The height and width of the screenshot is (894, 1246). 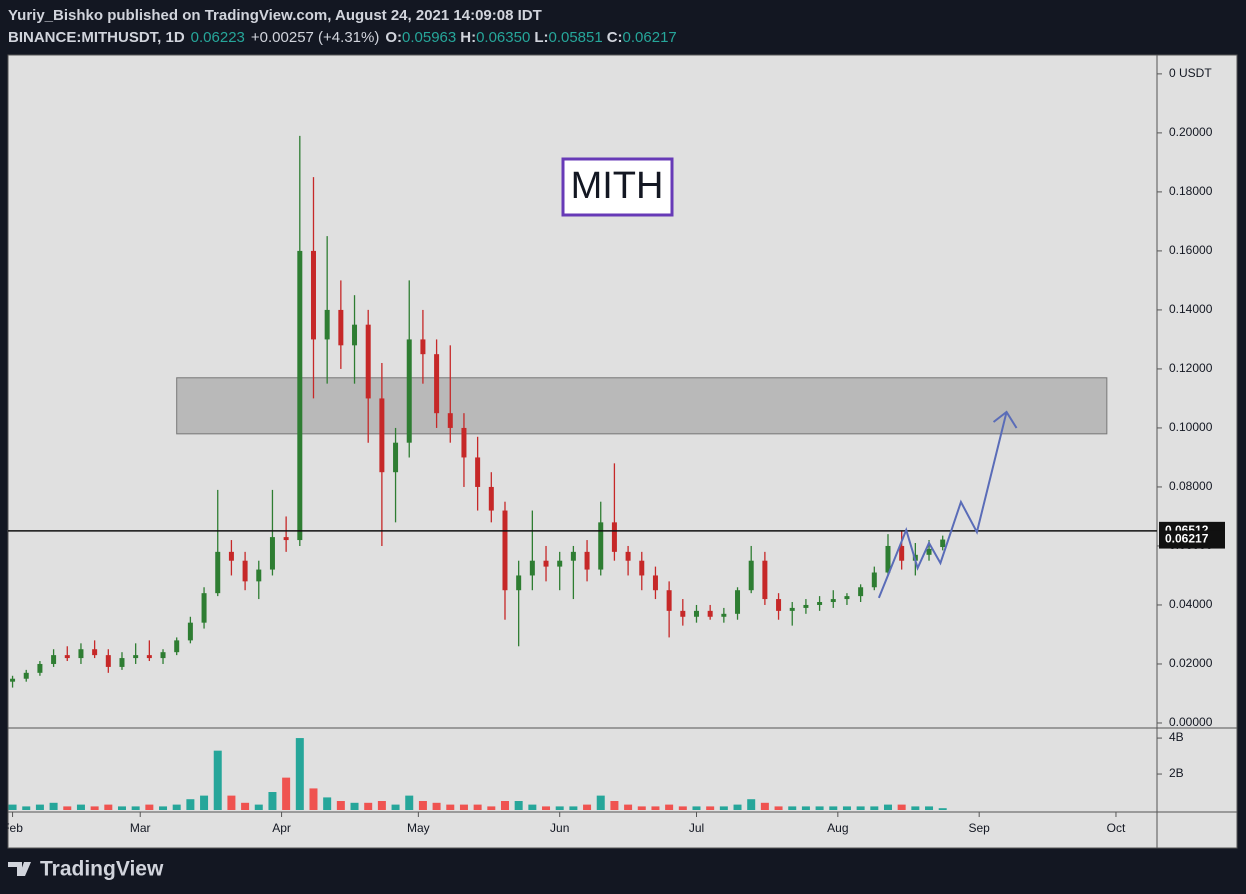 I want to click on x-tick-label: Aug, so click(x=837, y=828).